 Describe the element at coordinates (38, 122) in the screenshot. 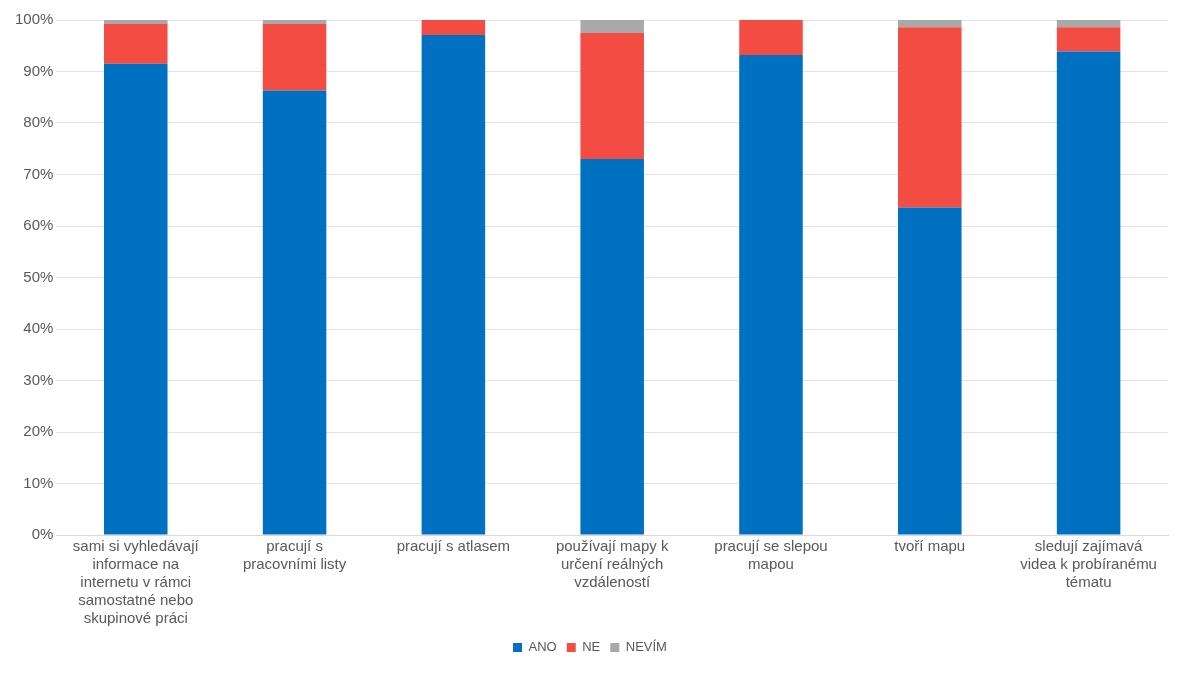

I see `y-tick-label: 80%` at that location.